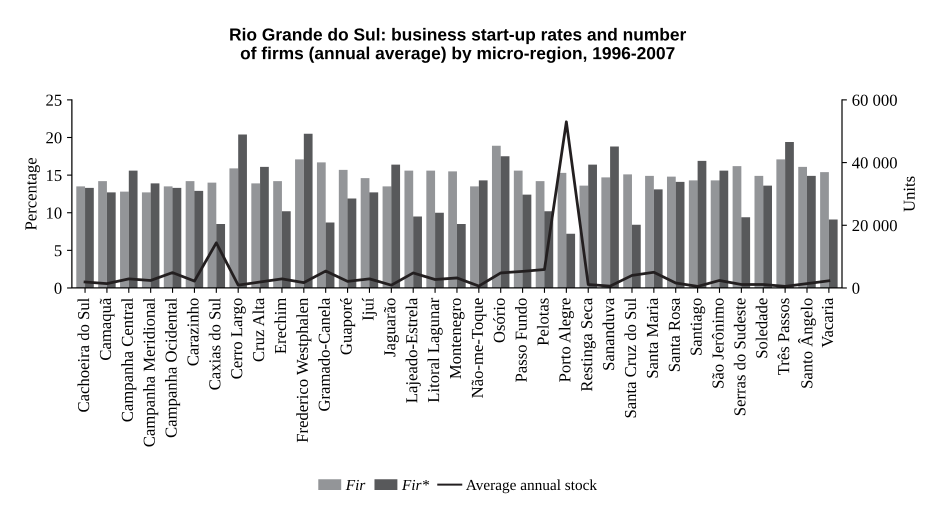  I want to click on x-tick-label: Guaporé, so click(348, 326).